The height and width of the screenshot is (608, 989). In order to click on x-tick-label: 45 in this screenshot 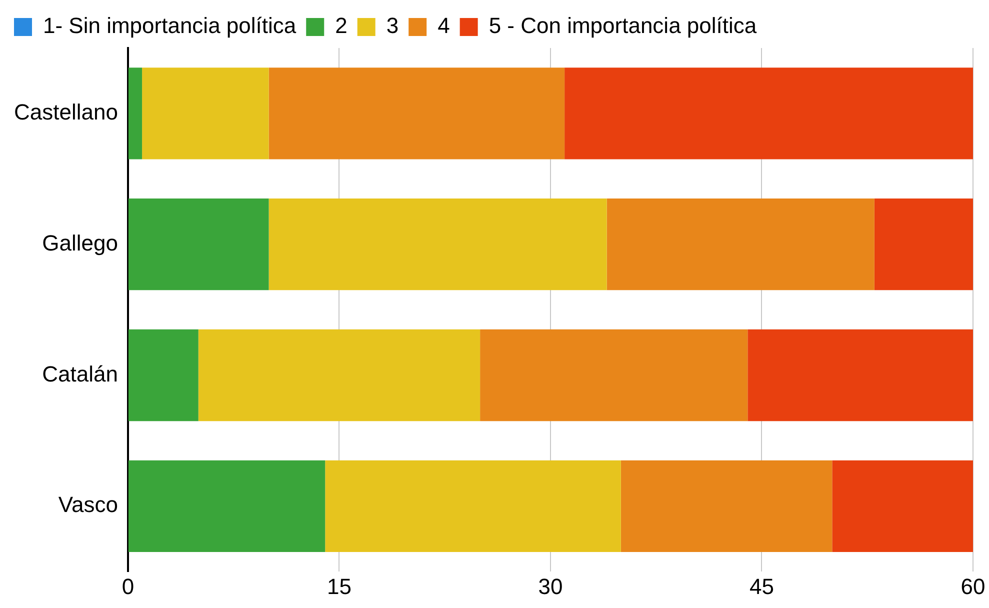, I will do `click(761, 586)`.